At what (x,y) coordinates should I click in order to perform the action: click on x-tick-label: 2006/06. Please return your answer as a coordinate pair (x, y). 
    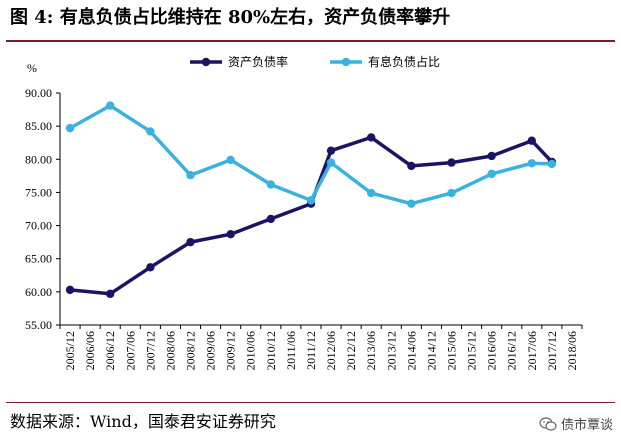
    Looking at the image, I should click on (90, 350).